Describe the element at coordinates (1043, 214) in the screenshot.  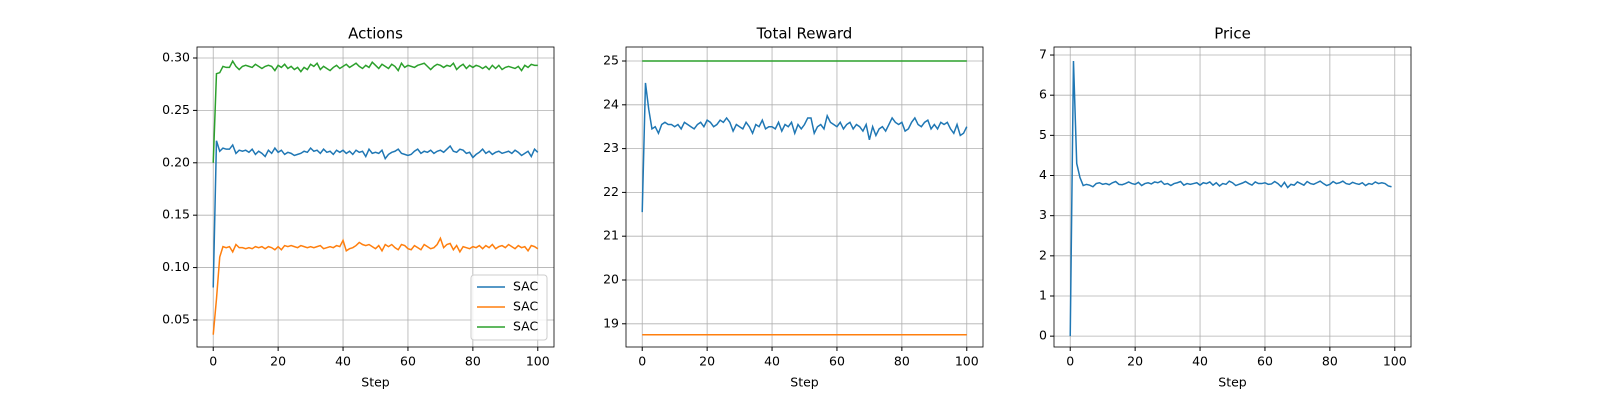
I see `y-tick-label: 3` at that location.